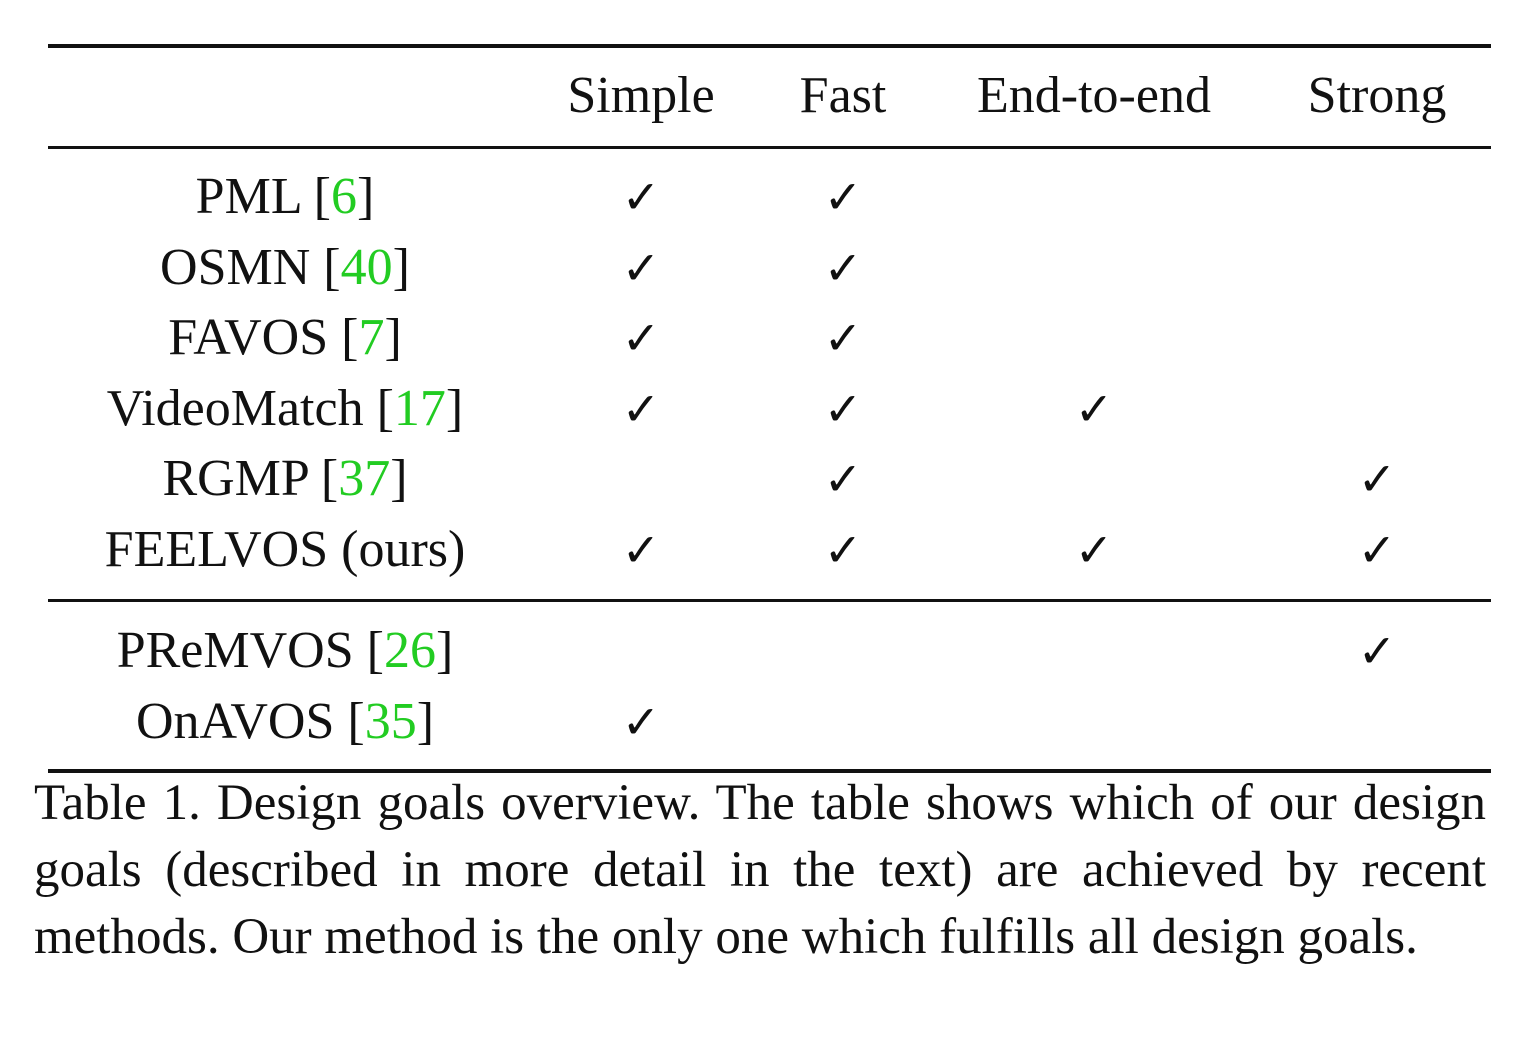 The image size is (1522, 1051). Describe the element at coordinates (843, 95) in the screenshot. I see `column-header-fast: Fast` at that location.